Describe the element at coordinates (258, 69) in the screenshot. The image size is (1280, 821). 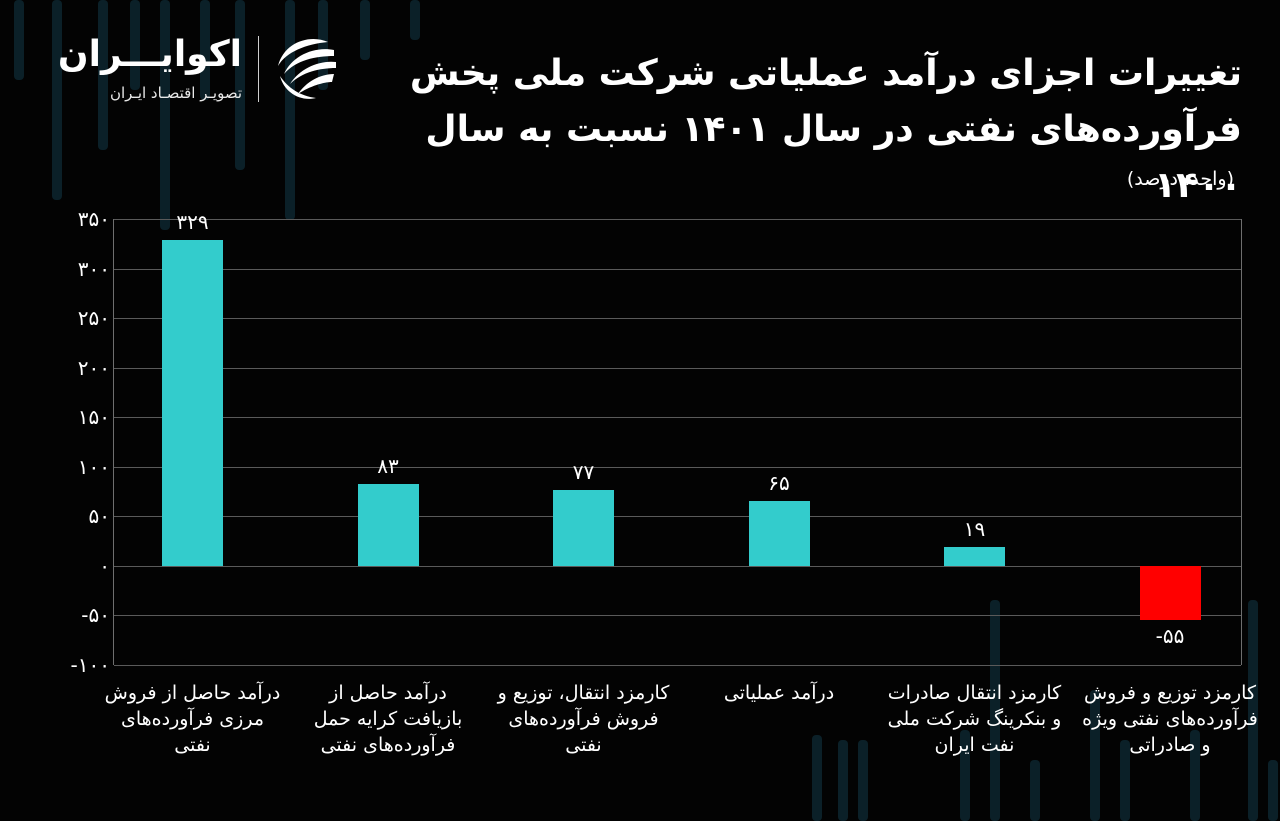
I see `logo-divider` at that location.